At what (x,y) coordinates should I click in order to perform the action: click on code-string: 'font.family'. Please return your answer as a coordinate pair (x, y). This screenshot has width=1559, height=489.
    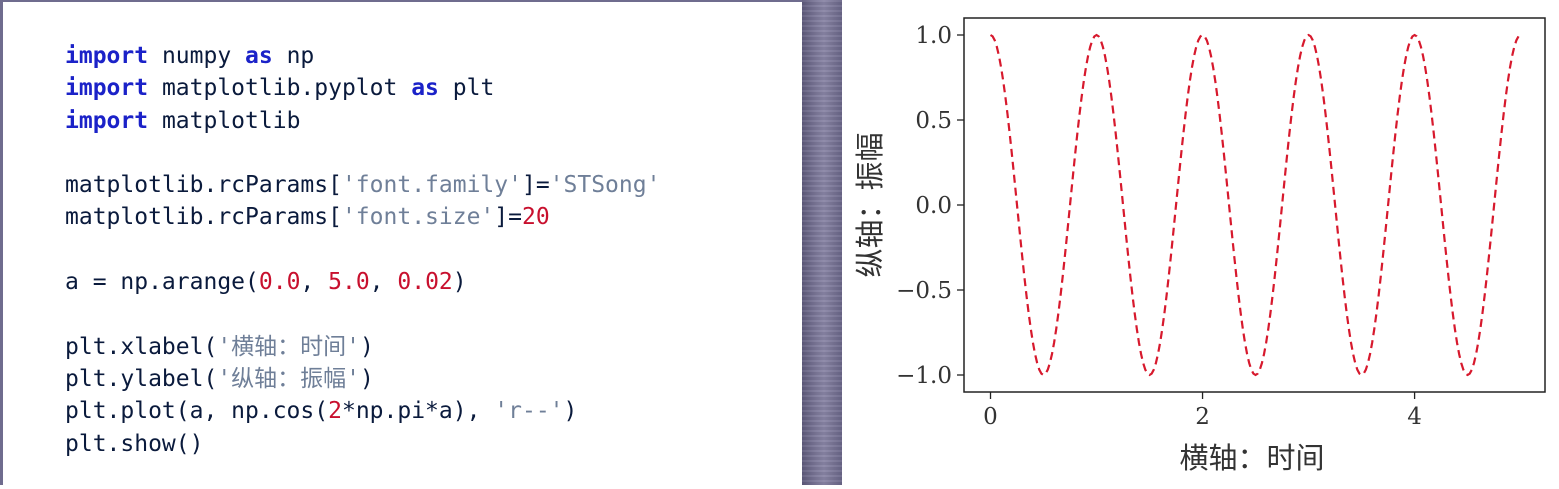
    Looking at the image, I should click on (431, 185).